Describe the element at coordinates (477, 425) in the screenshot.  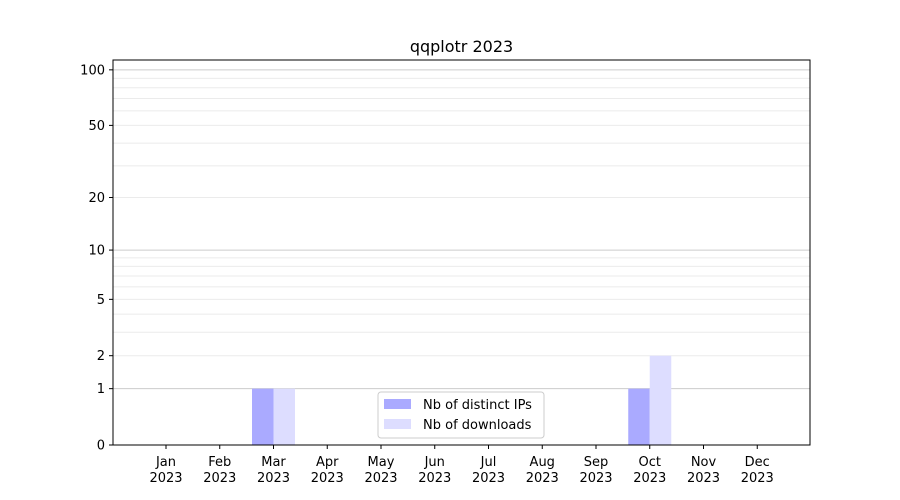
I see `legend-label: Nb of downloads` at that location.